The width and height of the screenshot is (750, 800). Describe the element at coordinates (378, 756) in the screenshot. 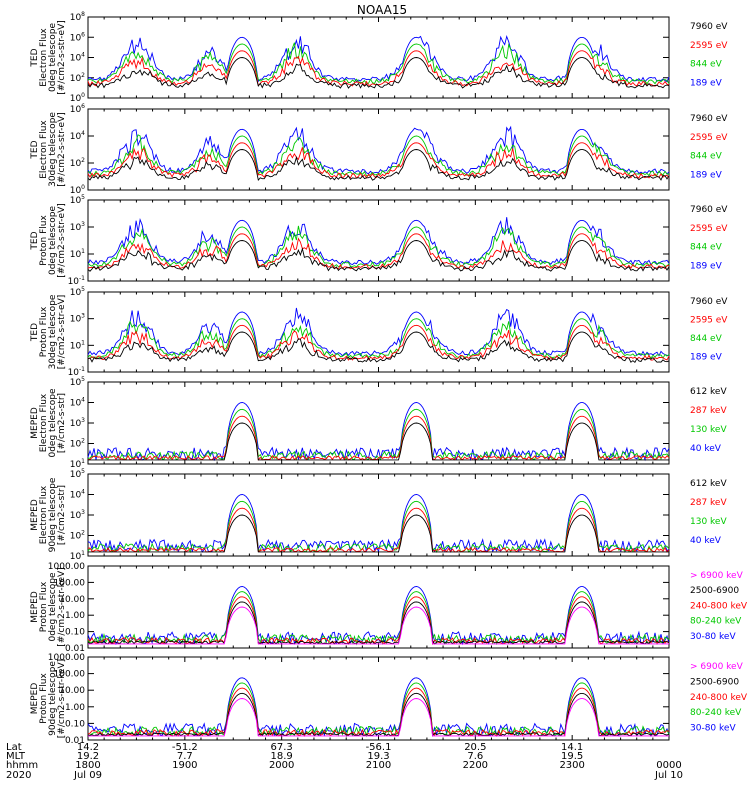

I see `footer-value: 19.3` at that location.